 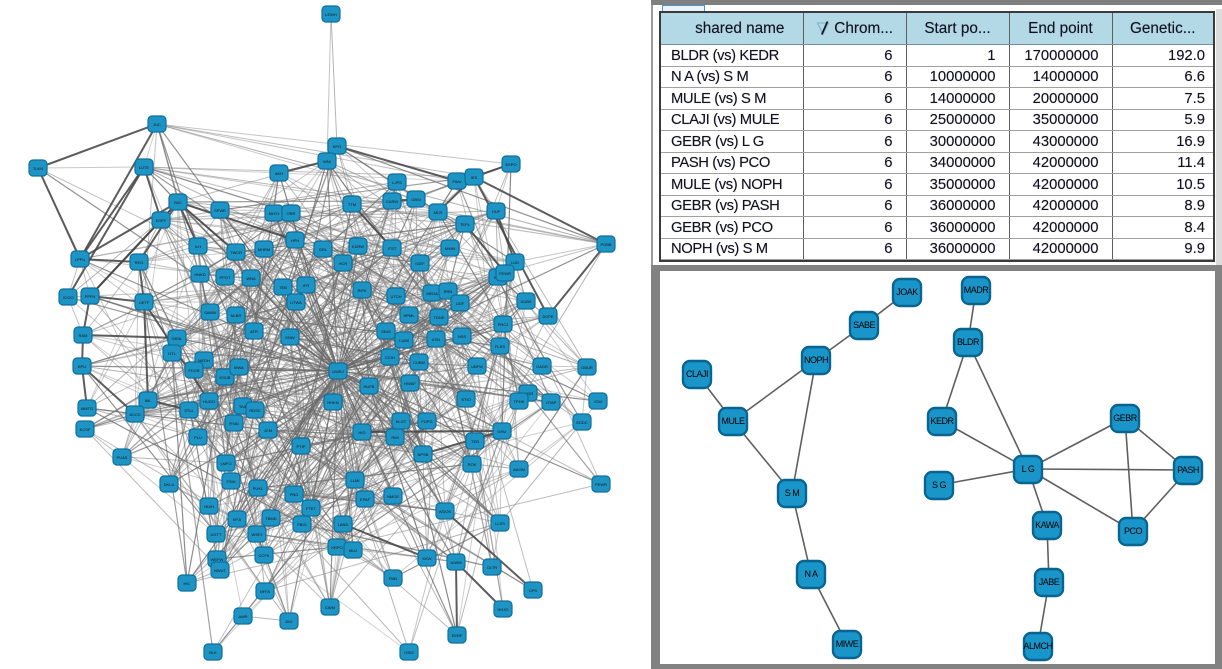 I want to click on svg-text: KPJI, so click(x=237, y=519).